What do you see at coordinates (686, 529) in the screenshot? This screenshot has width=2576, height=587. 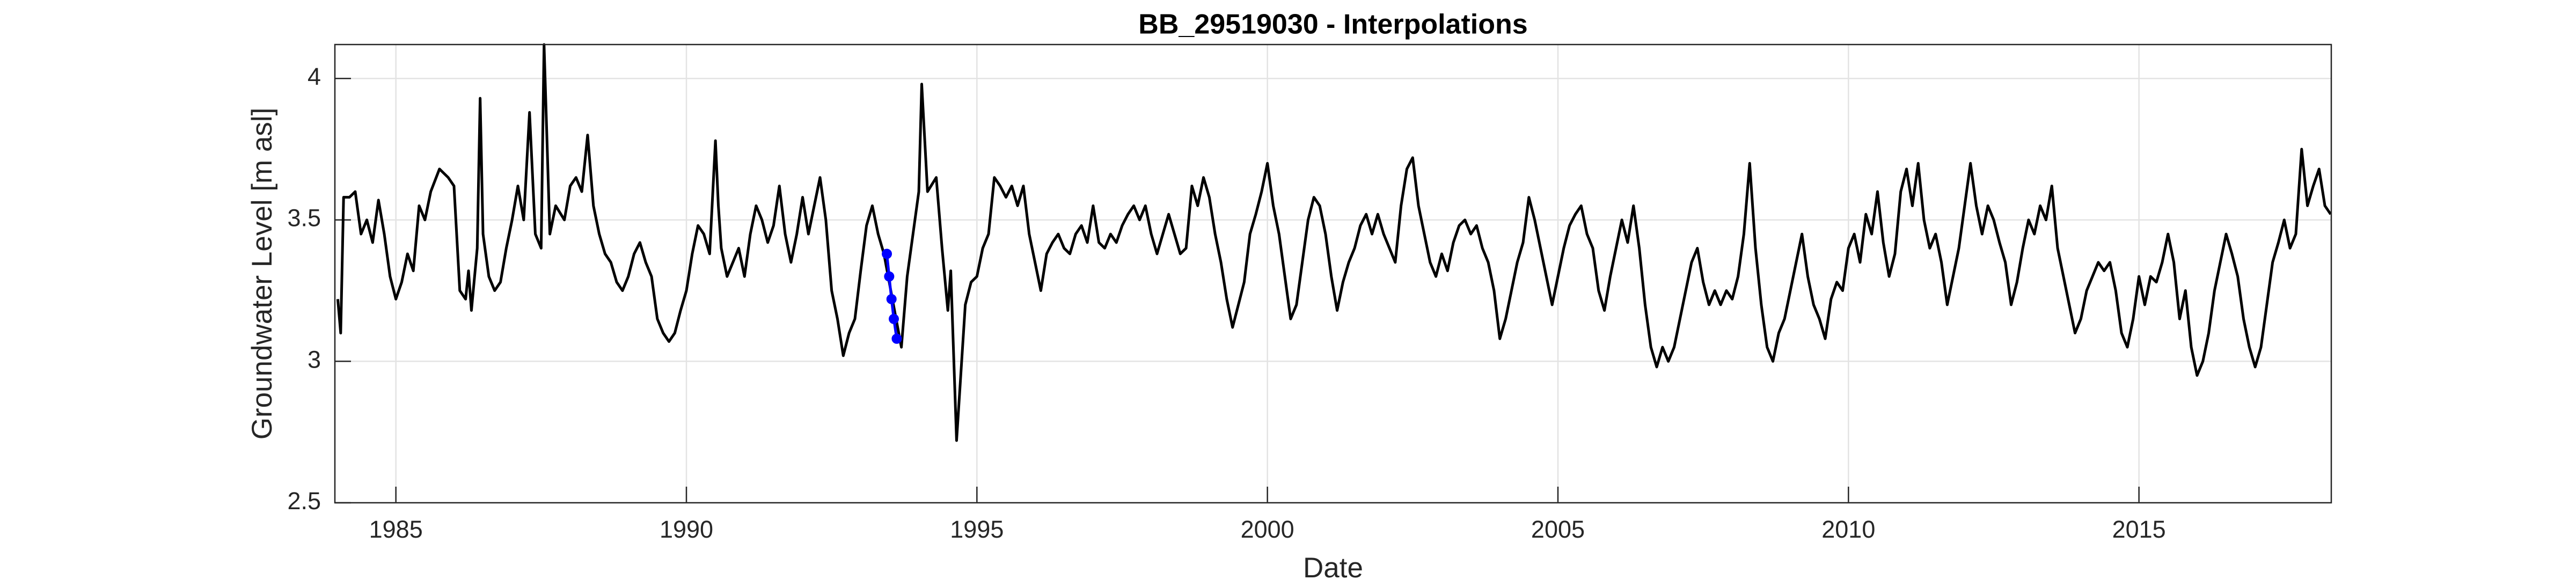 I see `x-tick-label: 1990` at bounding box center [686, 529].